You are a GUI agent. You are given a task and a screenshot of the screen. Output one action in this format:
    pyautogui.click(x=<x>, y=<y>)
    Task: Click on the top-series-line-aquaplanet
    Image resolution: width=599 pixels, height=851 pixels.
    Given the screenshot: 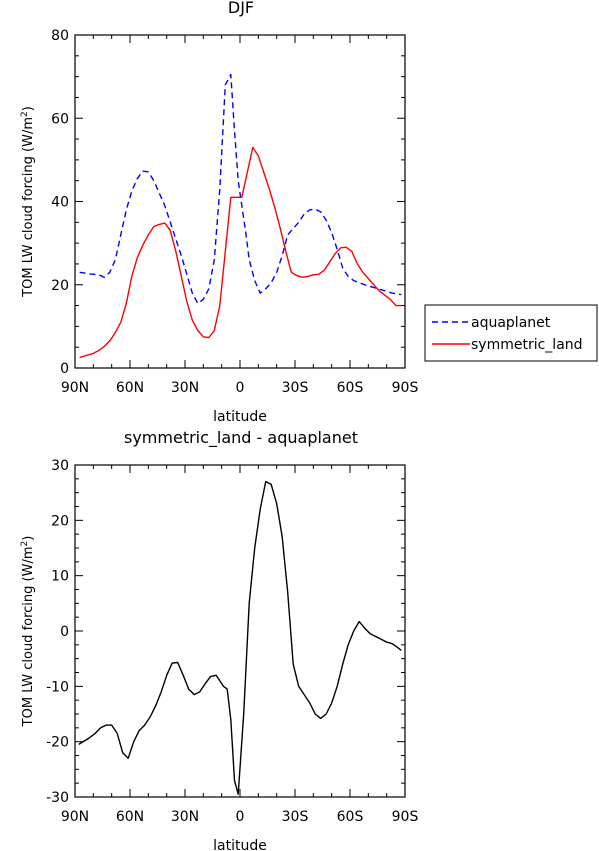 What is the action you would take?
    pyautogui.click(x=240, y=189)
    